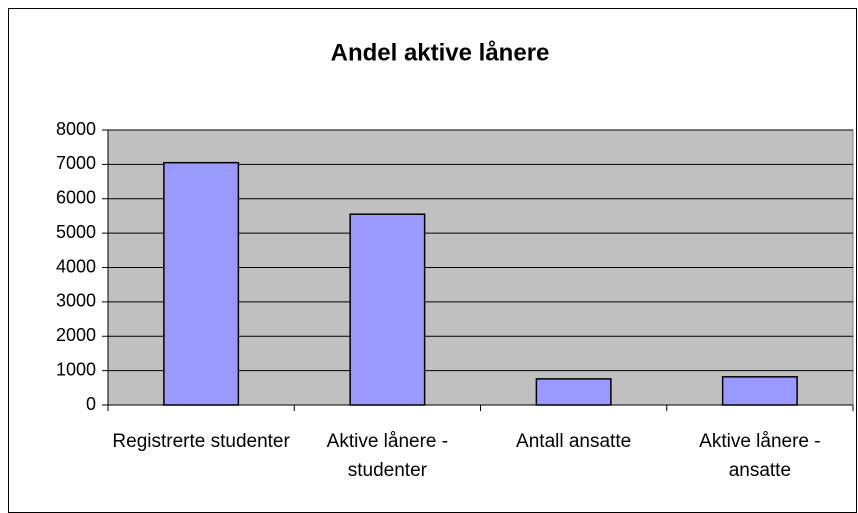  What do you see at coordinates (76, 335) in the screenshot?
I see `y-tick-label: 2000` at bounding box center [76, 335].